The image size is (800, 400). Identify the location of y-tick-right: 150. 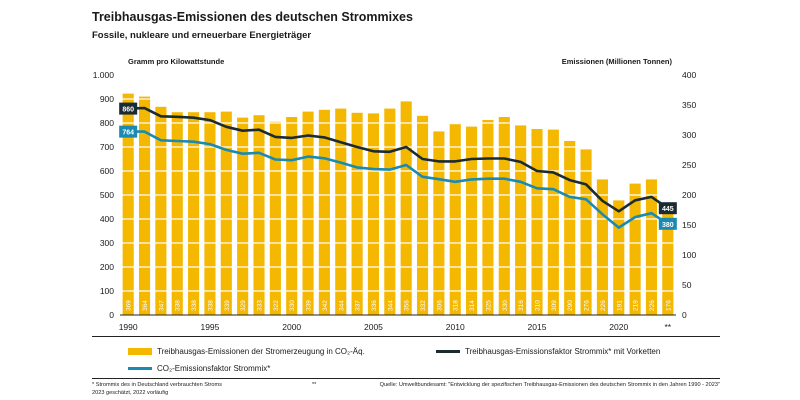
(689, 225).